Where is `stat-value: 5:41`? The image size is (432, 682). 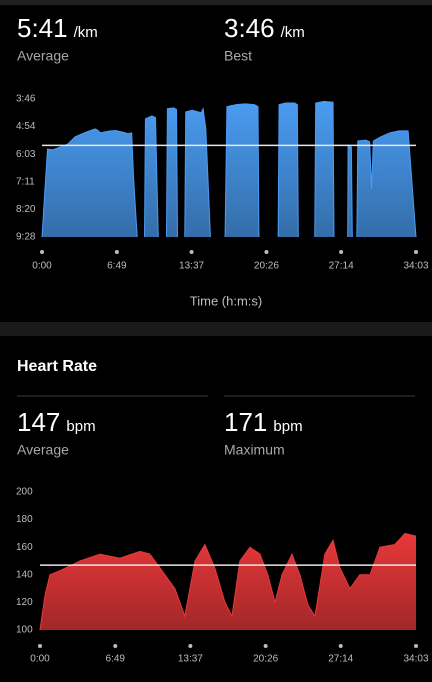 stat-value: 5:41 is located at coordinates (42, 28).